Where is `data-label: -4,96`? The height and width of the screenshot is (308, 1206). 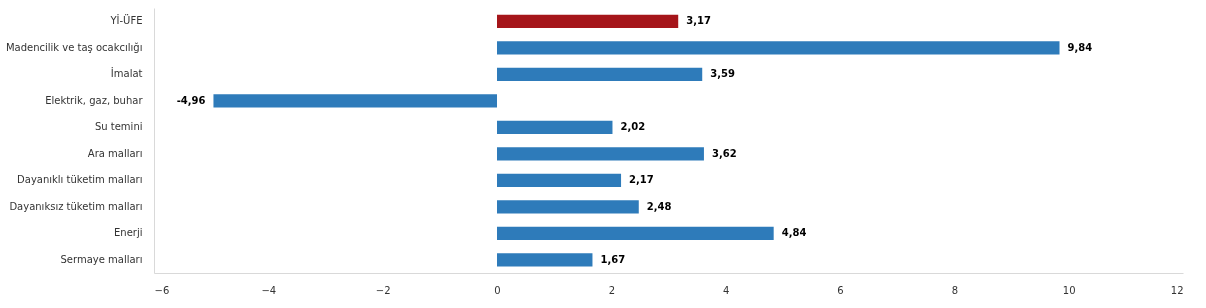
data-label: -4,96 is located at coordinates (191, 100).